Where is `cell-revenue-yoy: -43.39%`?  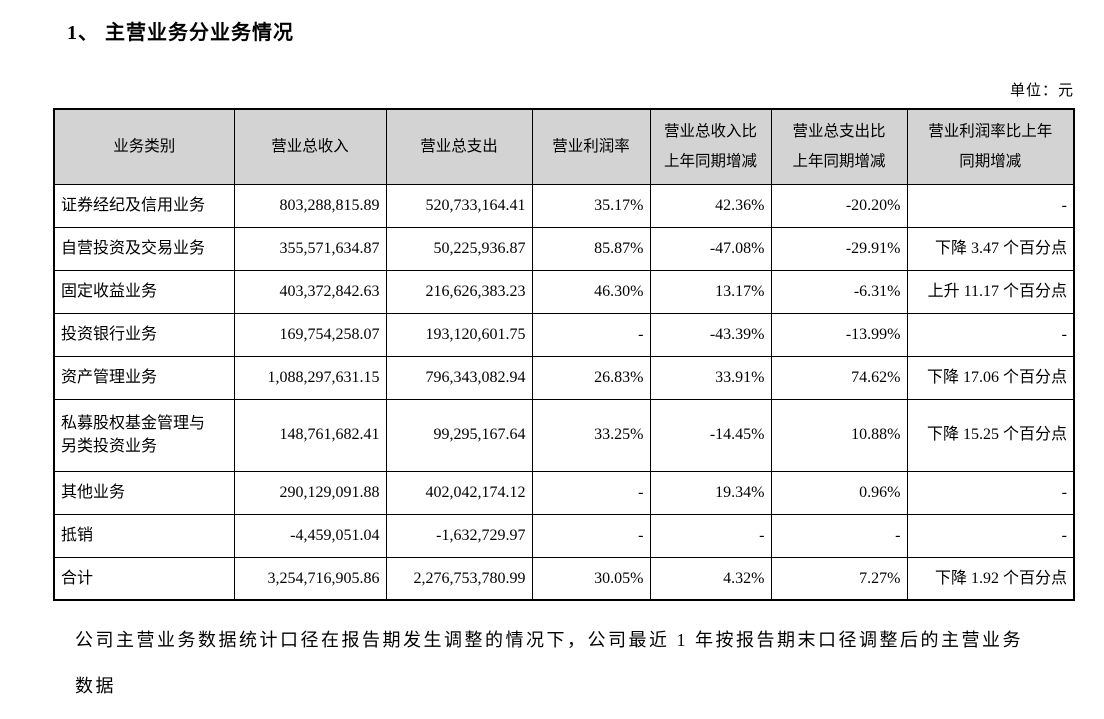 cell-revenue-yoy: -43.39% is located at coordinates (710, 334).